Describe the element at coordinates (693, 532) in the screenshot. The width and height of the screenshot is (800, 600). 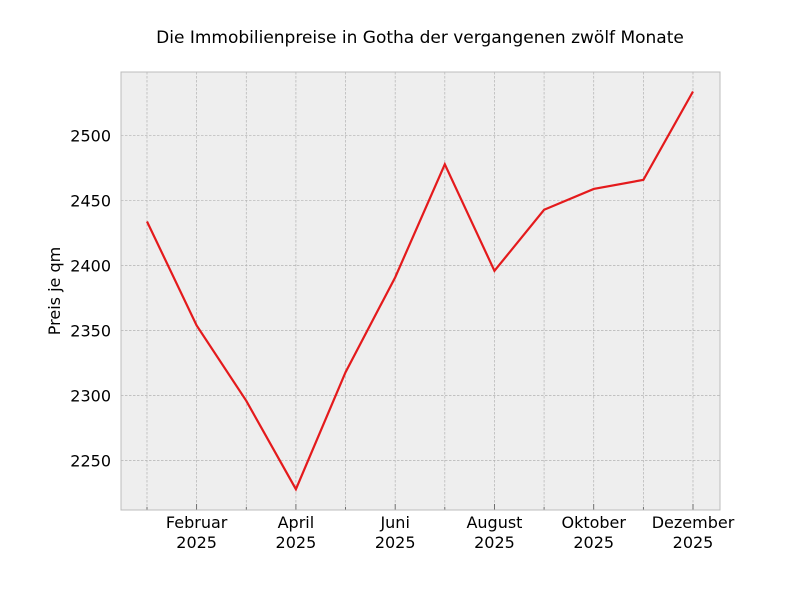
I see `x-tick-label: Dezember 2025` at that location.